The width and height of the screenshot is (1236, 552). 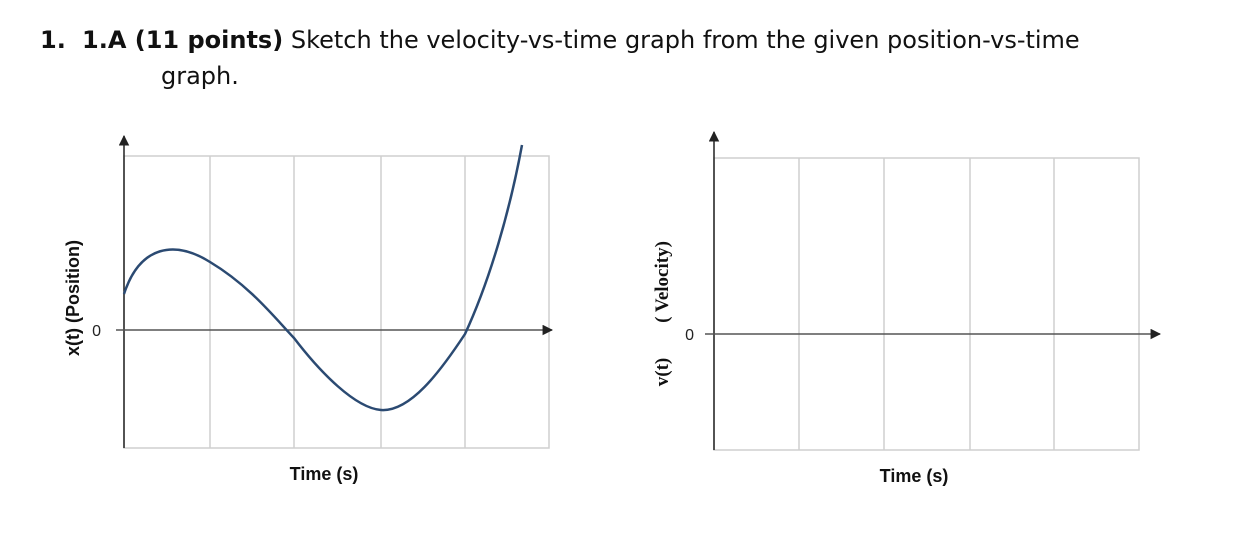 I want to click on position-zero-tick: 0, so click(x=96, y=331).